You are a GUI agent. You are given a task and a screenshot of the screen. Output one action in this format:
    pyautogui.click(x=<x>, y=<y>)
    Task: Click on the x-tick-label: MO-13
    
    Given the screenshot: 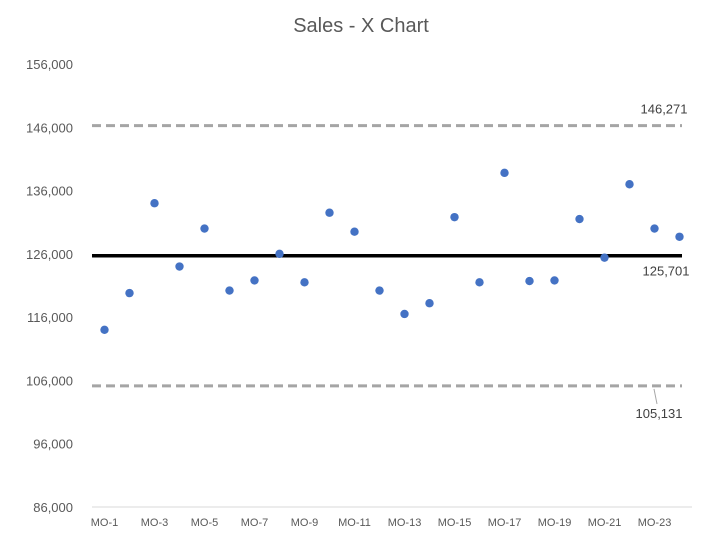 What is the action you would take?
    pyautogui.click(x=405, y=523)
    